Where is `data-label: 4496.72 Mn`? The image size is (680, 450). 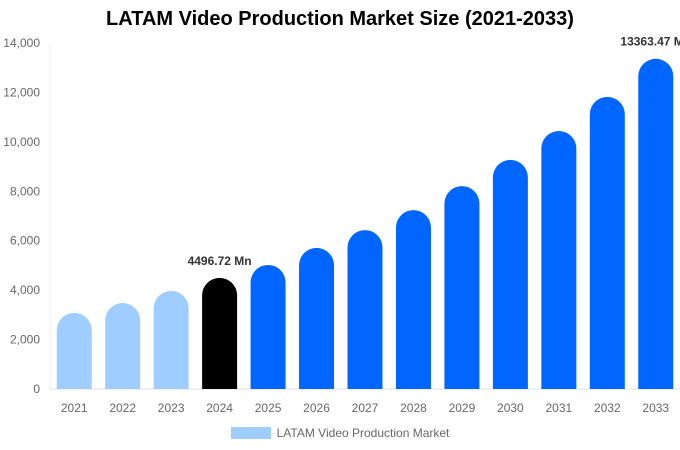 data-label: 4496.72 Mn is located at coordinates (220, 261).